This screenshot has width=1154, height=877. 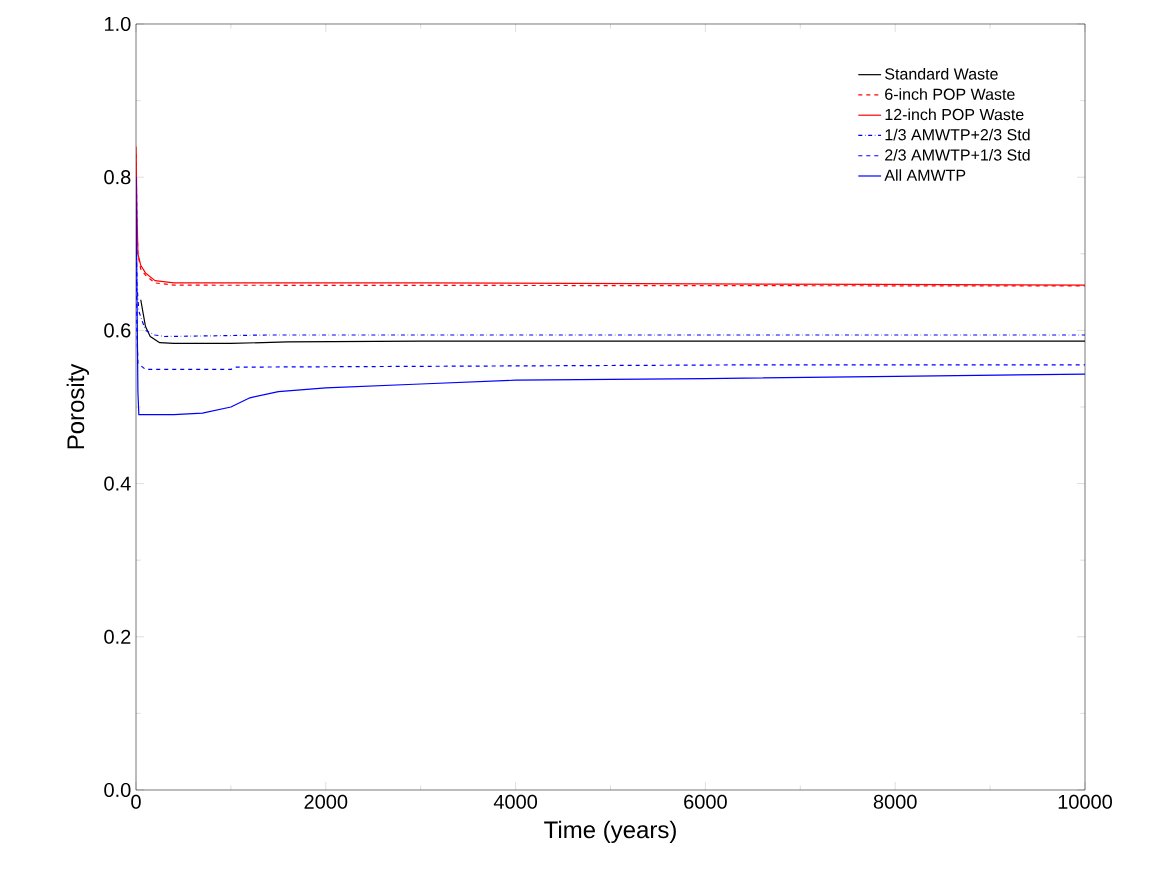 What do you see at coordinates (895, 801) in the screenshot?
I see `x-tick-label: 8000` at bounding box center [895, 801].